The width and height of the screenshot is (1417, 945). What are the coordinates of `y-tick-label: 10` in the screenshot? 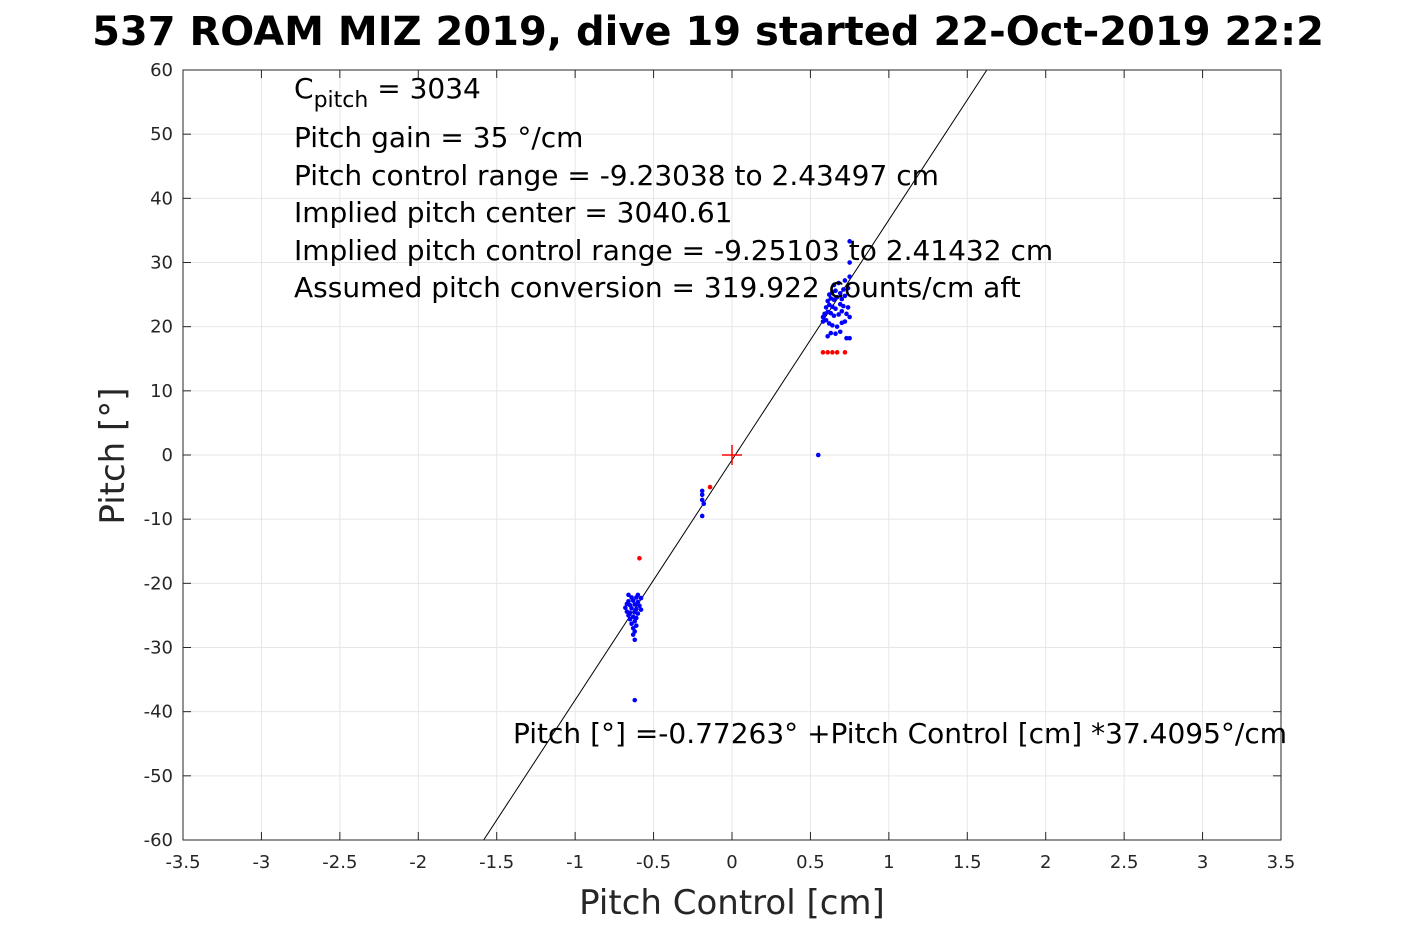 It's located at (161, 391).